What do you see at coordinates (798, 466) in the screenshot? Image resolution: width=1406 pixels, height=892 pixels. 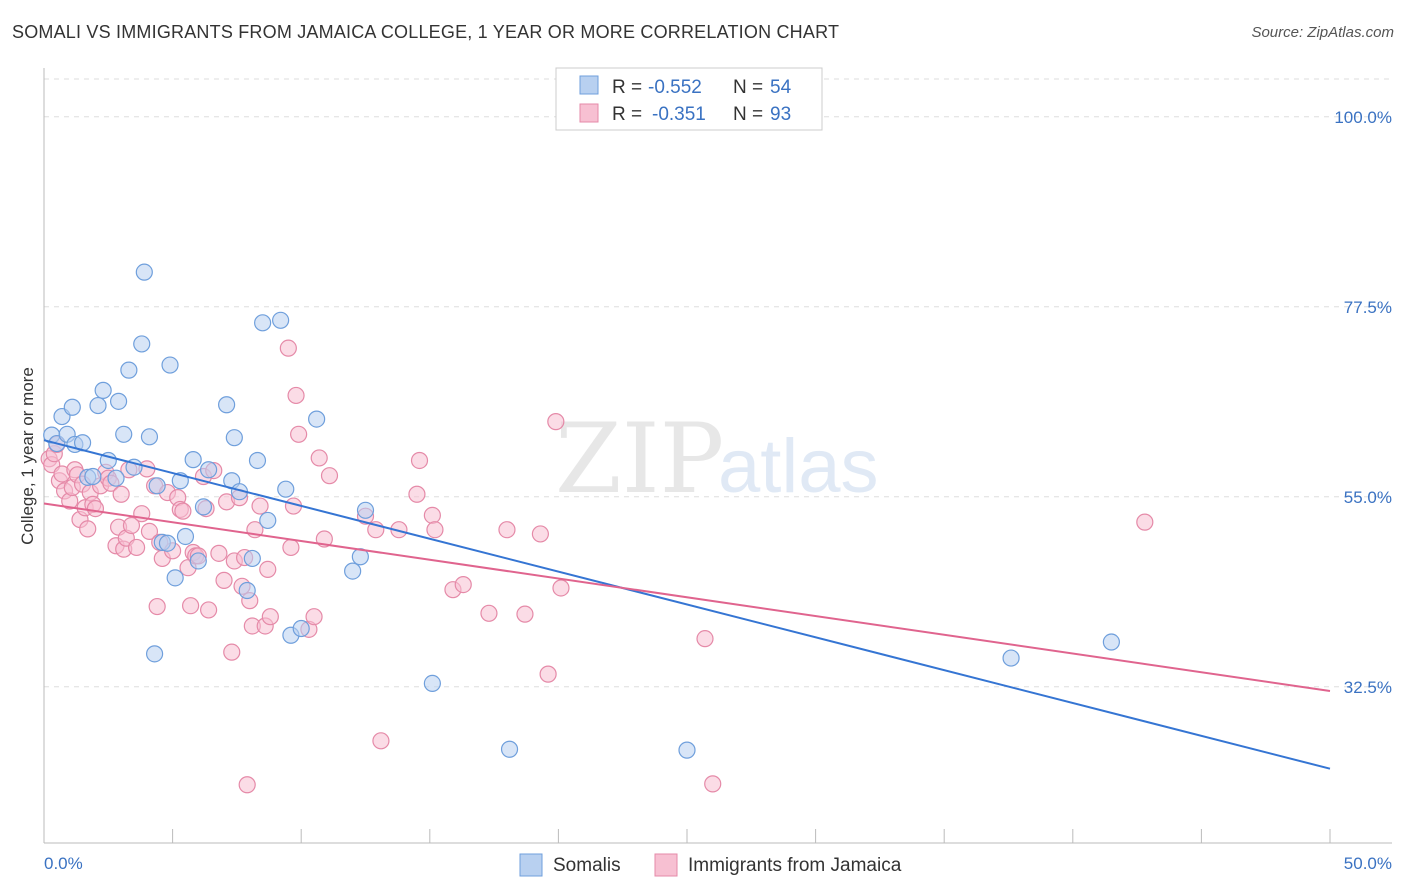 I see `watermark-atlas: atlas` at bounding box center [798, 466].